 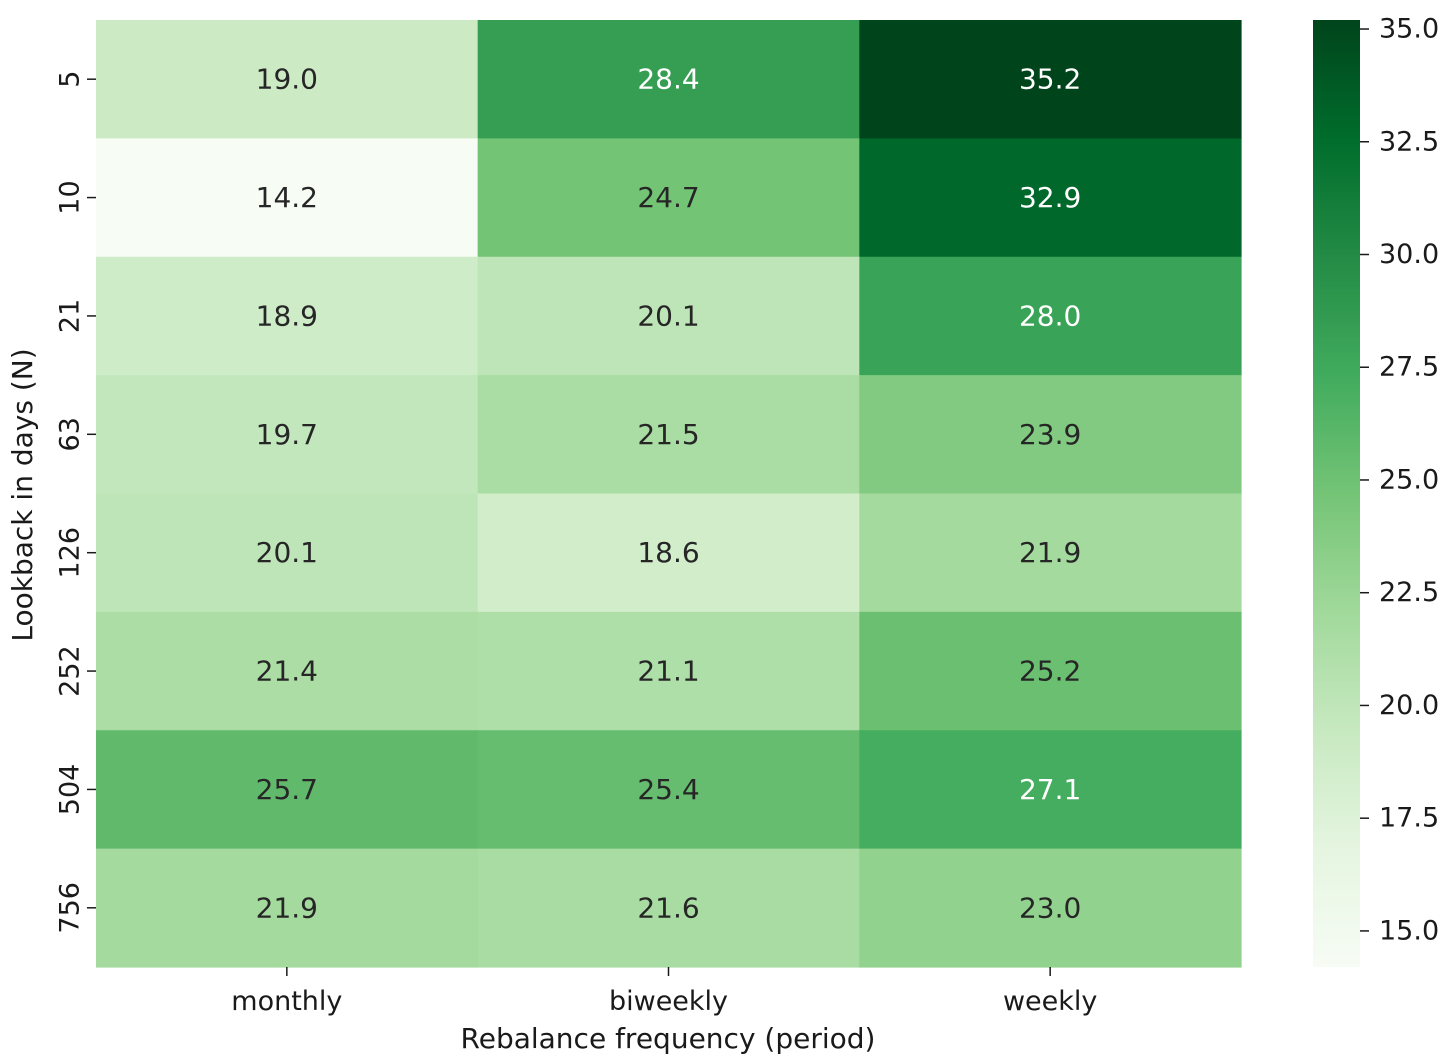 I want to click on colorbar-tick-label: 30.0, so click(x=1409, y=254).